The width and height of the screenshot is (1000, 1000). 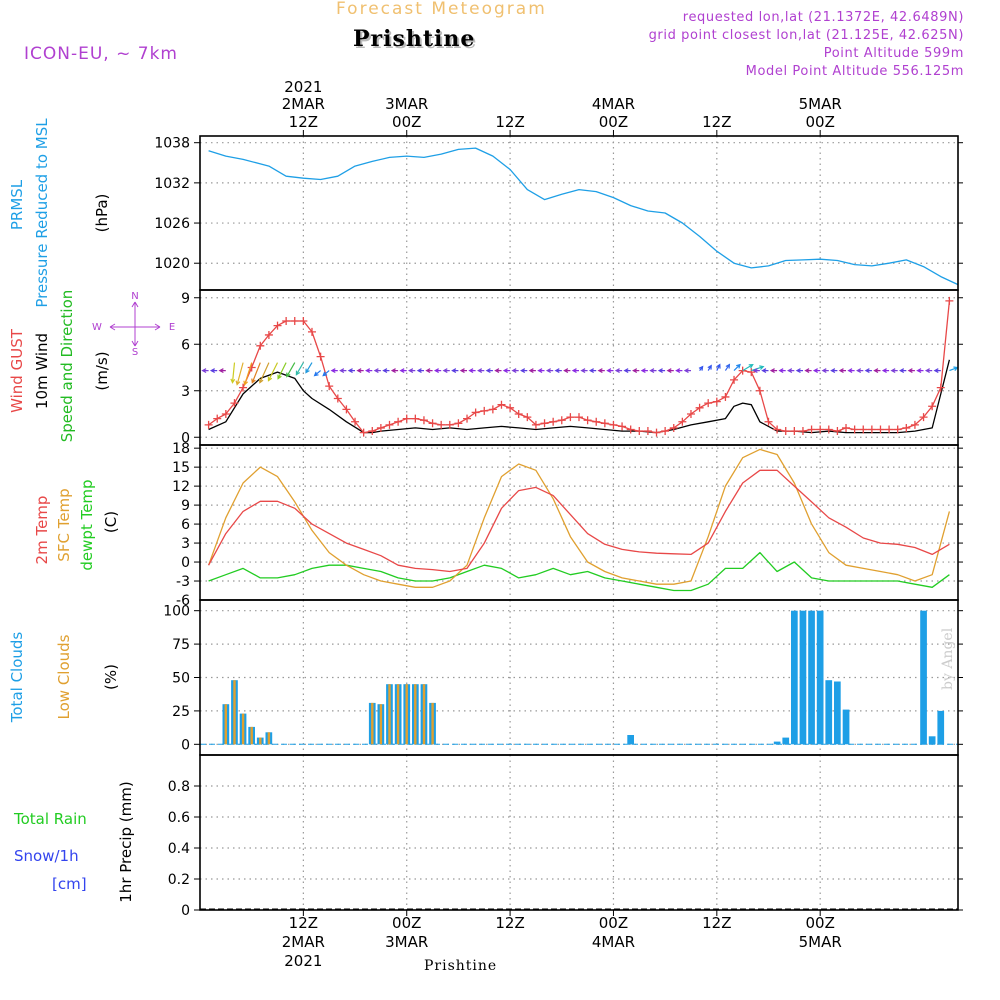 I want to click on ytick-label: -3, so click(x=183, y=582).